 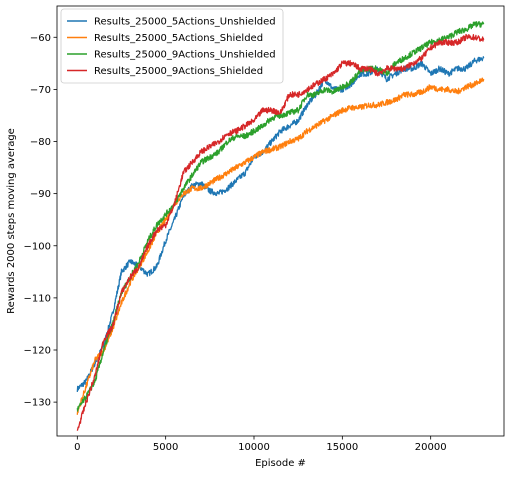 I want to click on x-tick-label: 0, so click(x=77, y=447).